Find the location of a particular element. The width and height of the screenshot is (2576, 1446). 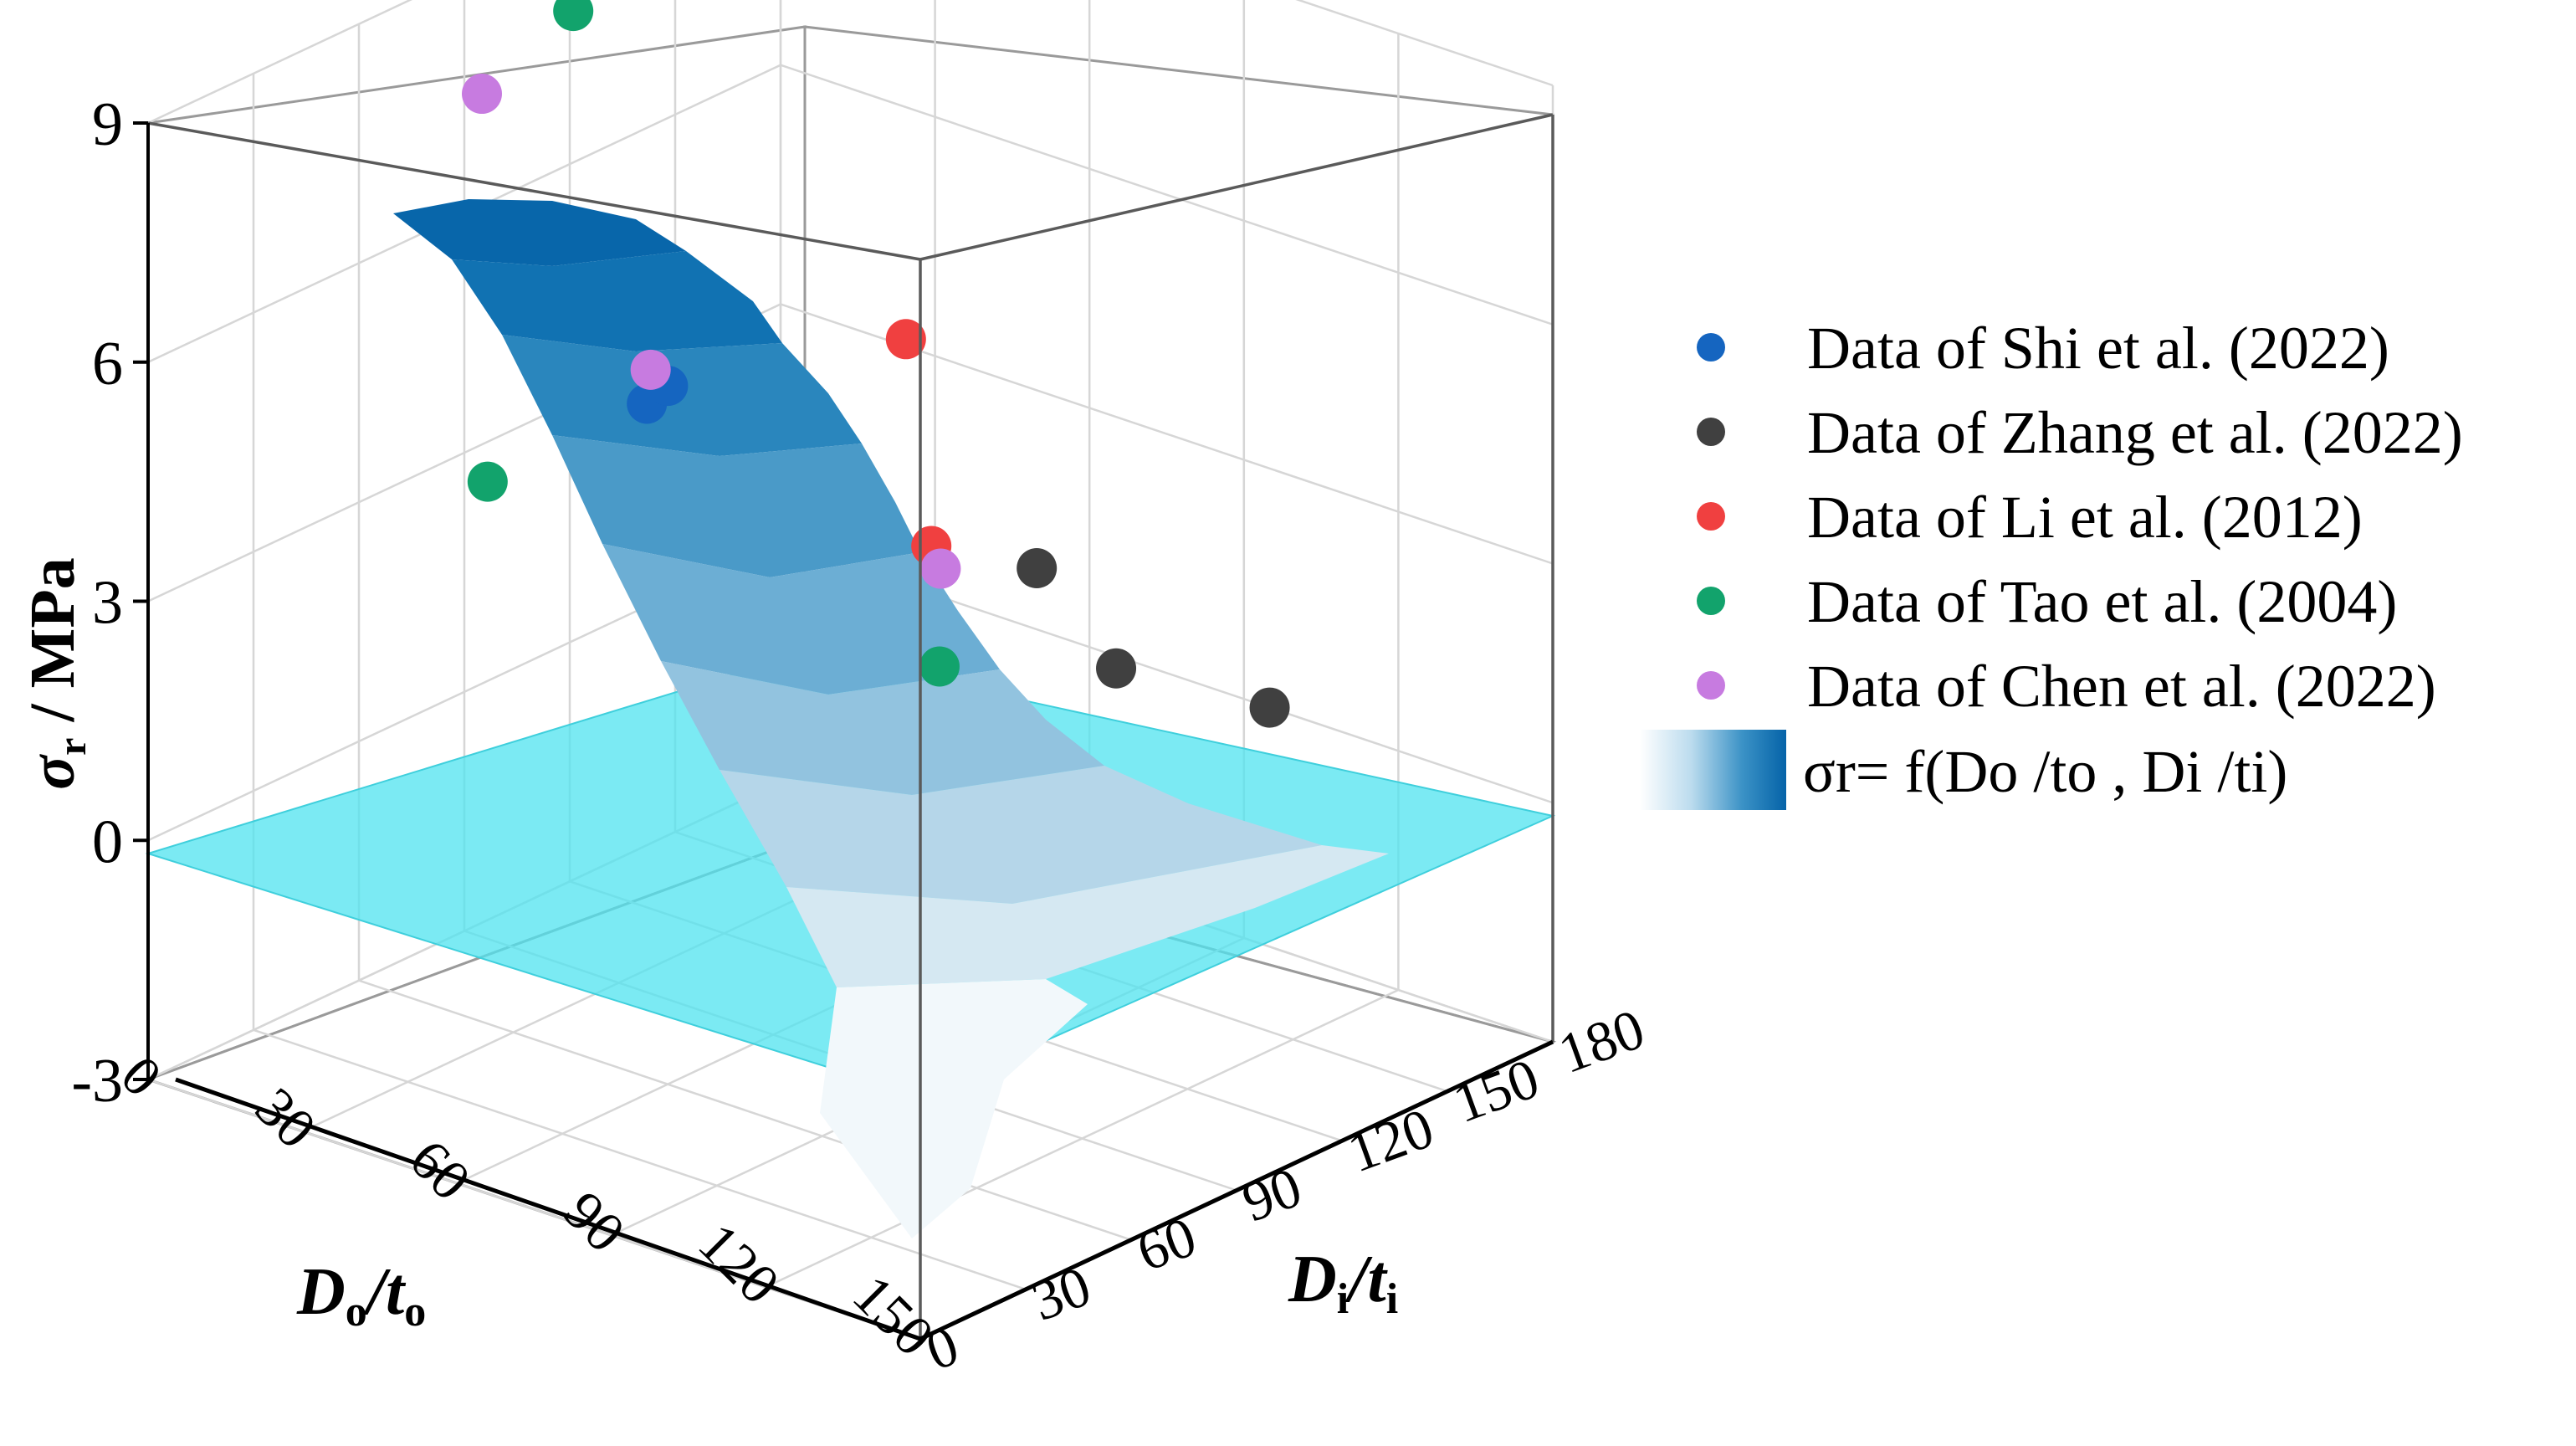

y-axis-title: Di/ti is located at coordinates (1343, 1283).